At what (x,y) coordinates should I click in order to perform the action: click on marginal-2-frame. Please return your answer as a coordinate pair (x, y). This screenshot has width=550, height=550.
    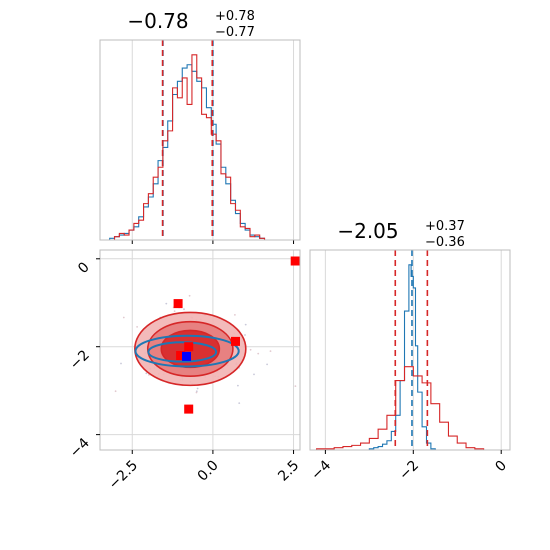
    Looking at the image, I should click on (410, 350).